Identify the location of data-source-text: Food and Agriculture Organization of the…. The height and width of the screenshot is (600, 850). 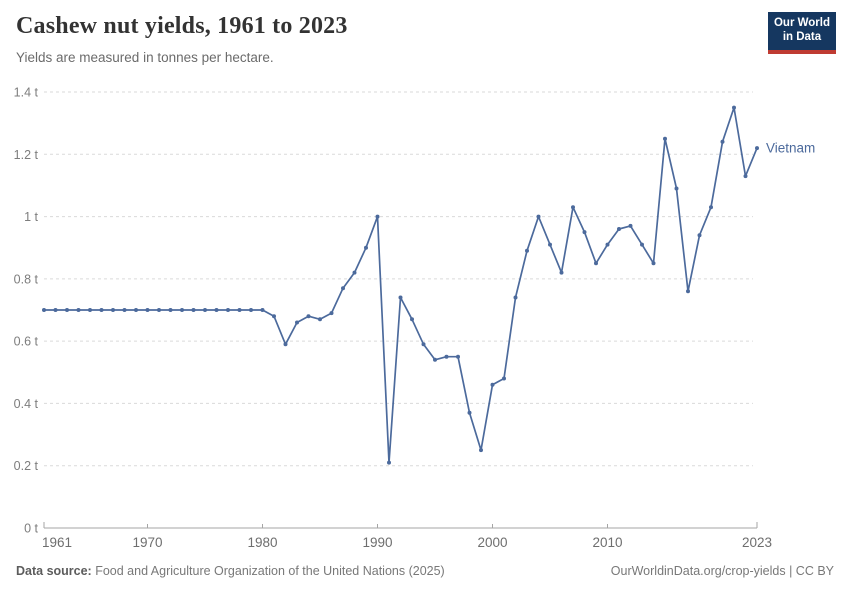
(268, 571).